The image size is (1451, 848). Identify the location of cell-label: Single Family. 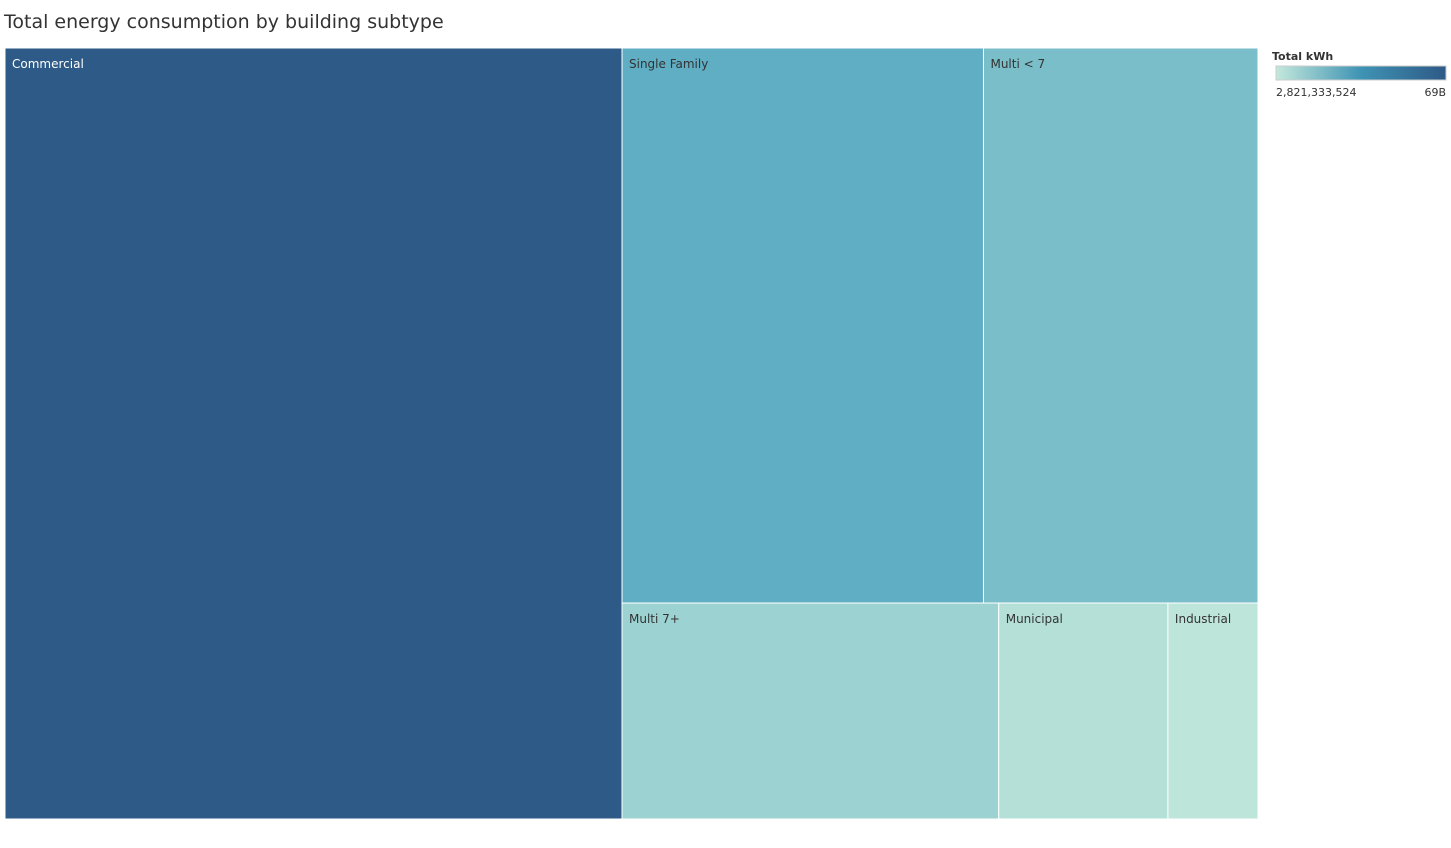
(668, 64).